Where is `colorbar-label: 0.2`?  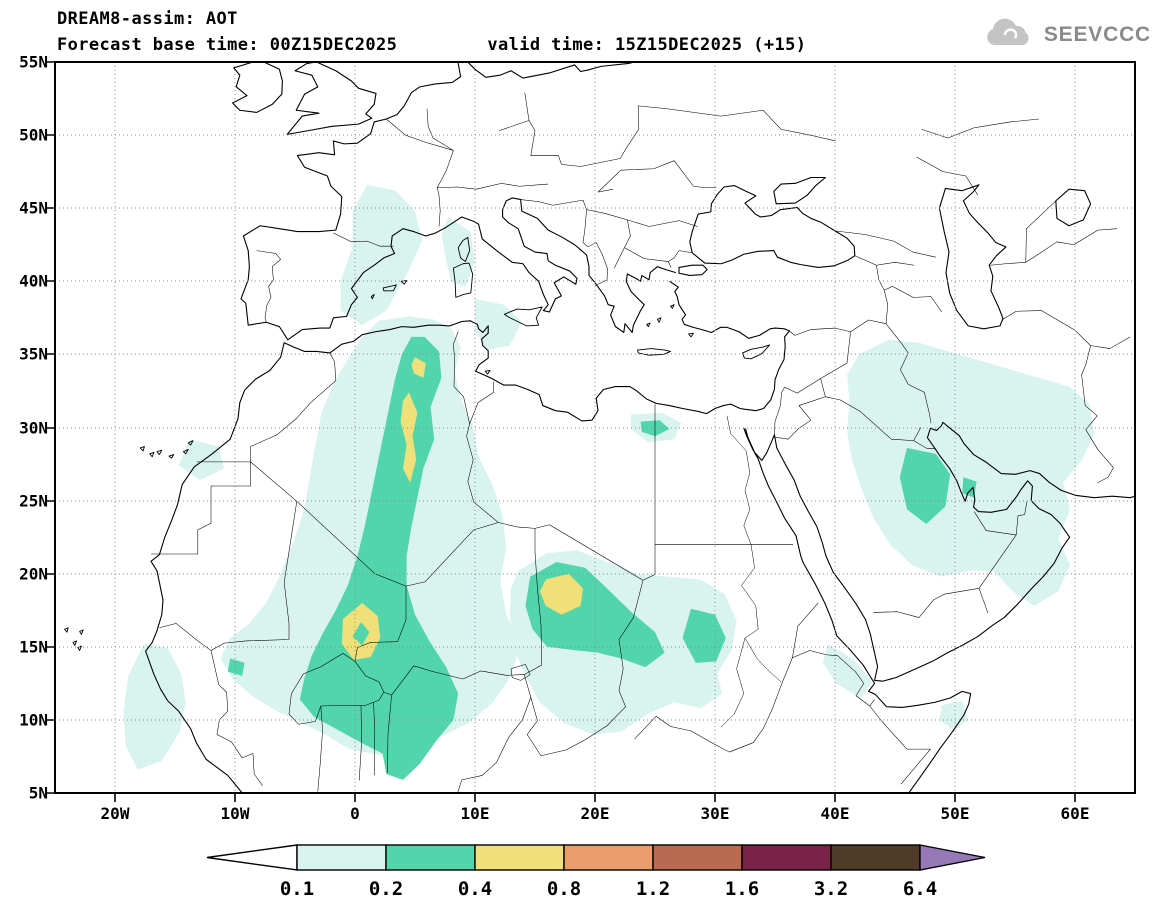 colorbar-label: 0.2 is located at coordinates (386, 889).